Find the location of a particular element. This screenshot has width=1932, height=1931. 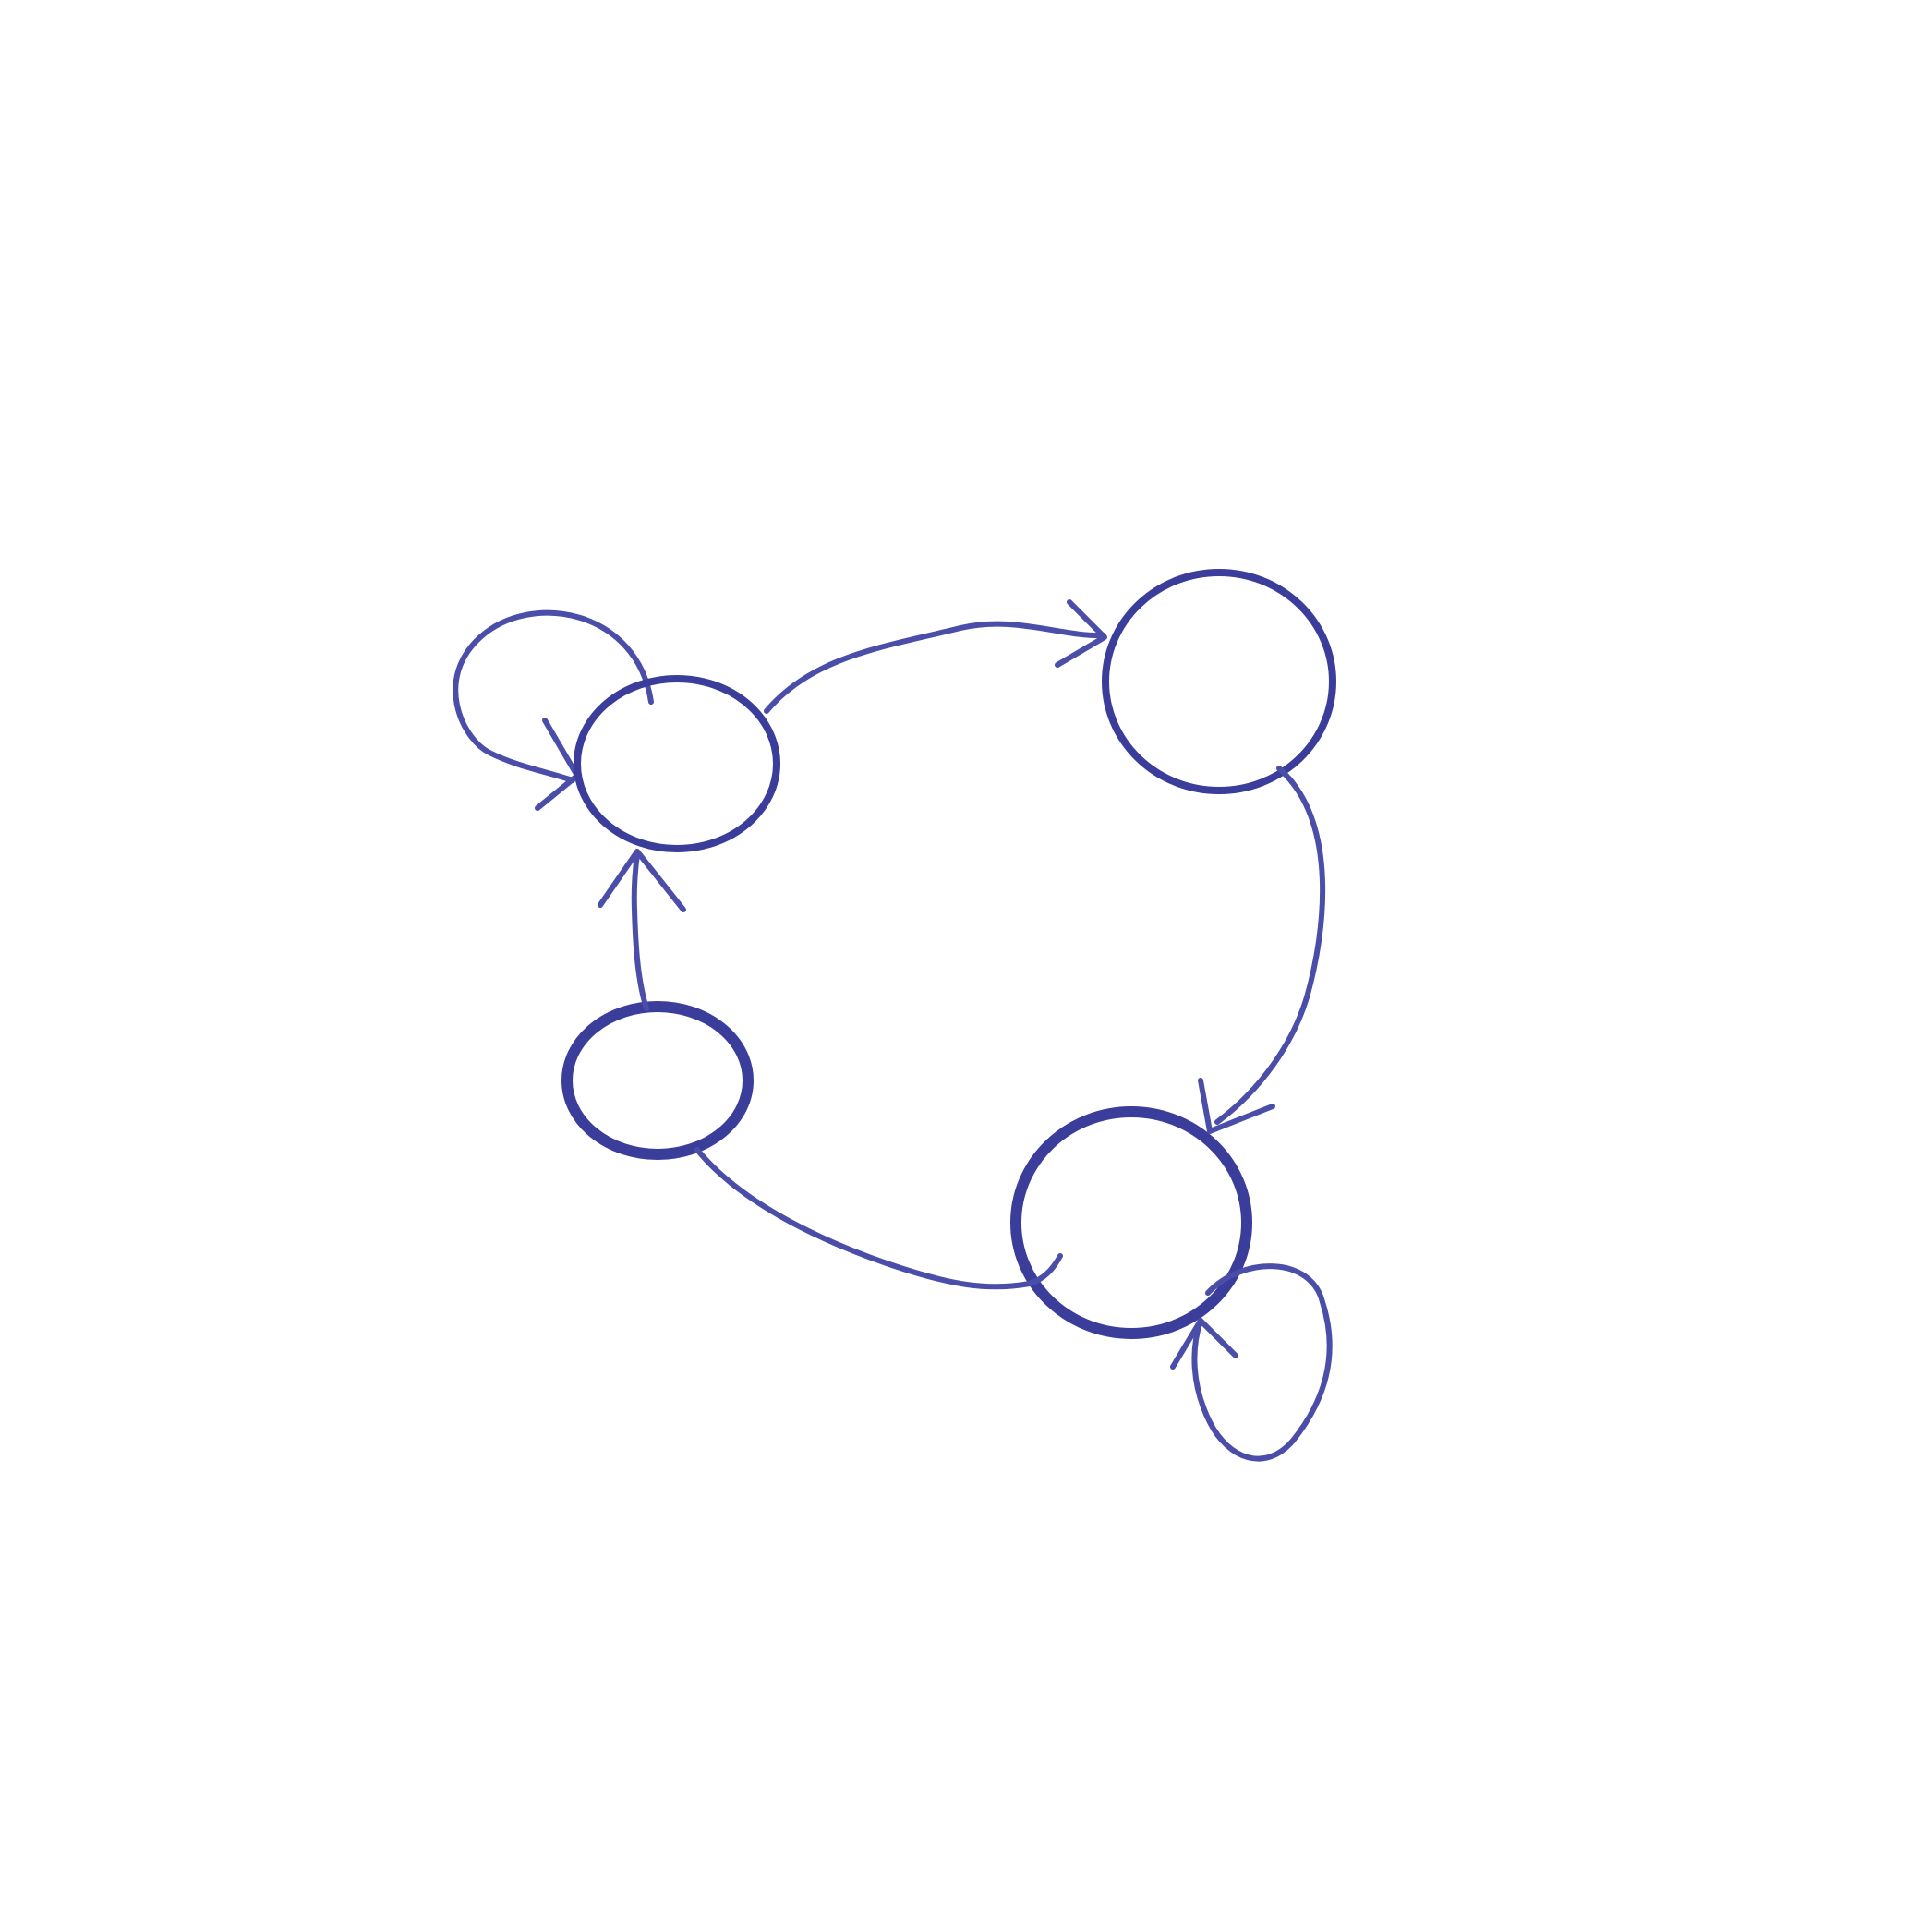

arrowhead-n2-n3 is located at coordinates (1237, 1106).